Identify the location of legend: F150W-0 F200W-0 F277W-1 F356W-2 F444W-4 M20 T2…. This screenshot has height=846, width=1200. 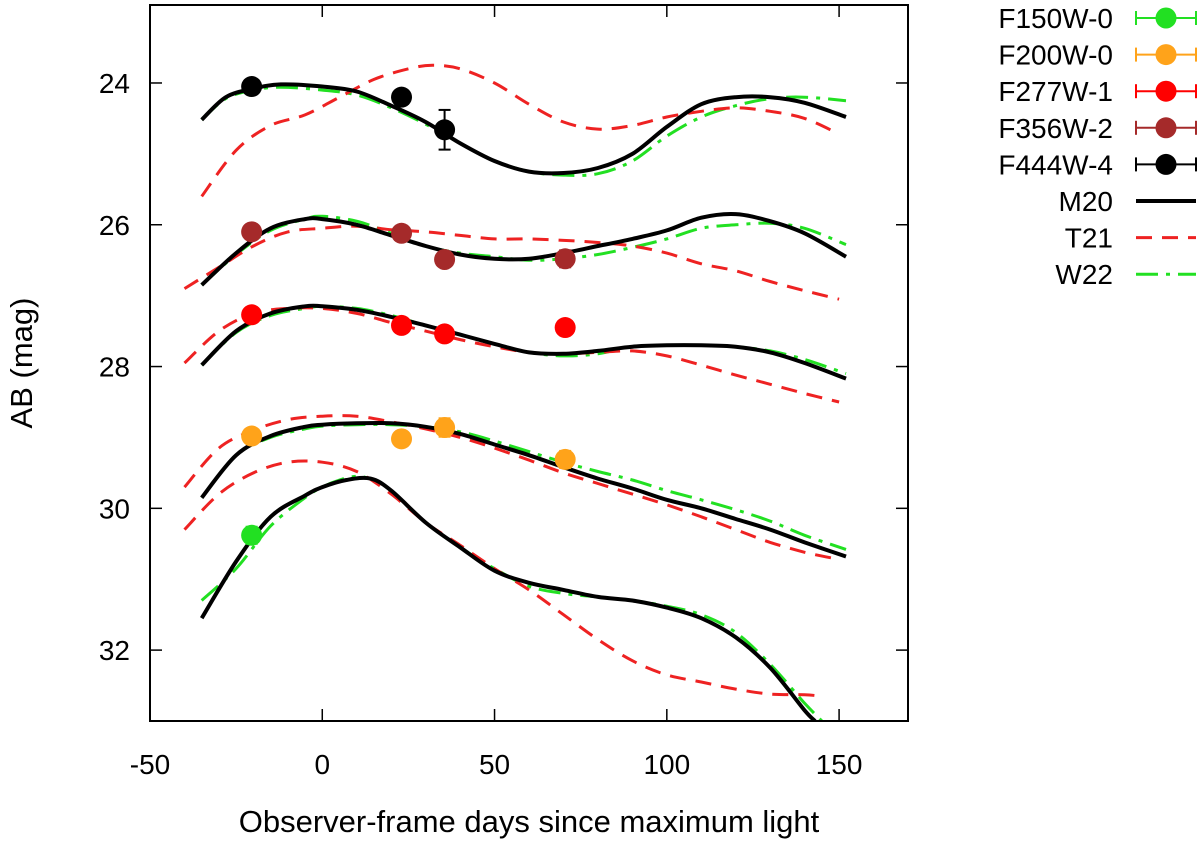
(1097, 146).